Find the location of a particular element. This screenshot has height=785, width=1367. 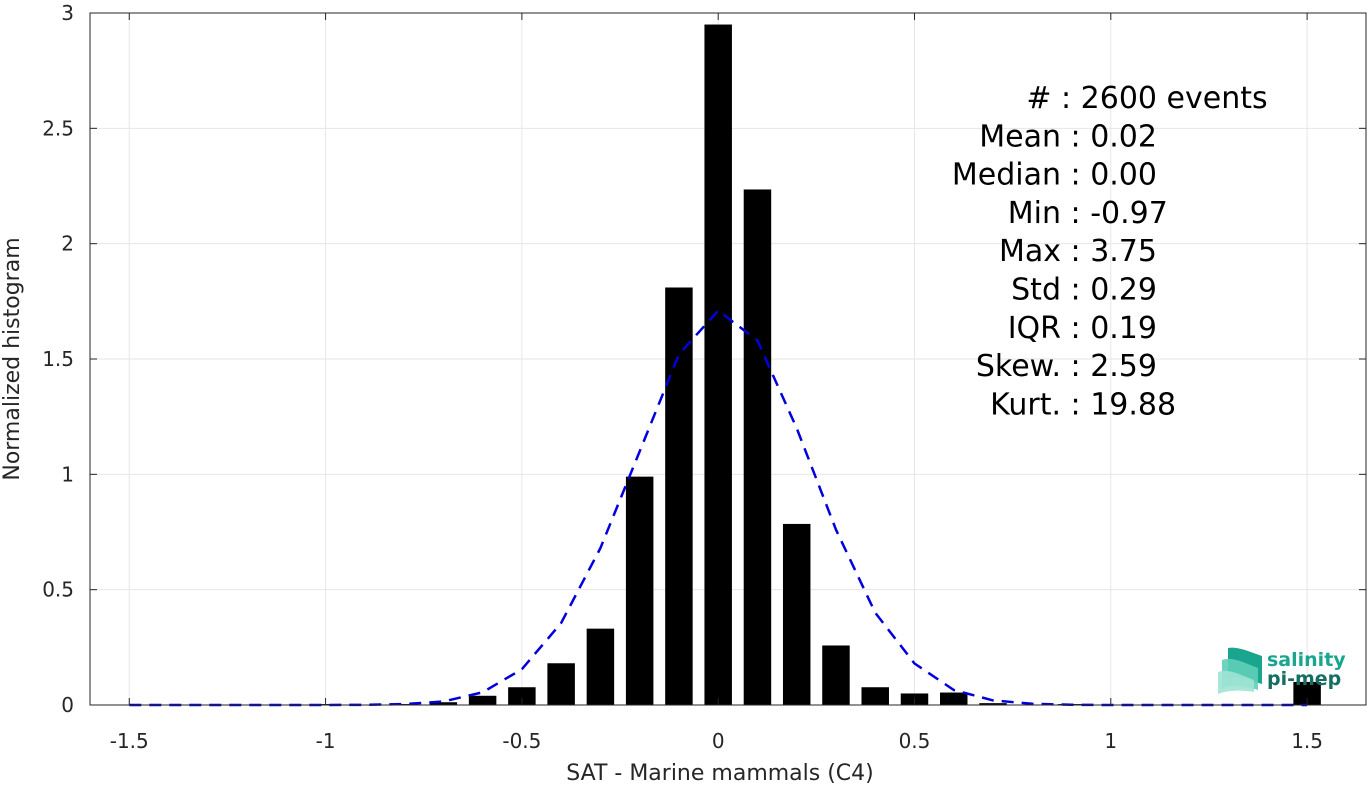

stat-value: 0.29 is located at coordinates (1123, 290).